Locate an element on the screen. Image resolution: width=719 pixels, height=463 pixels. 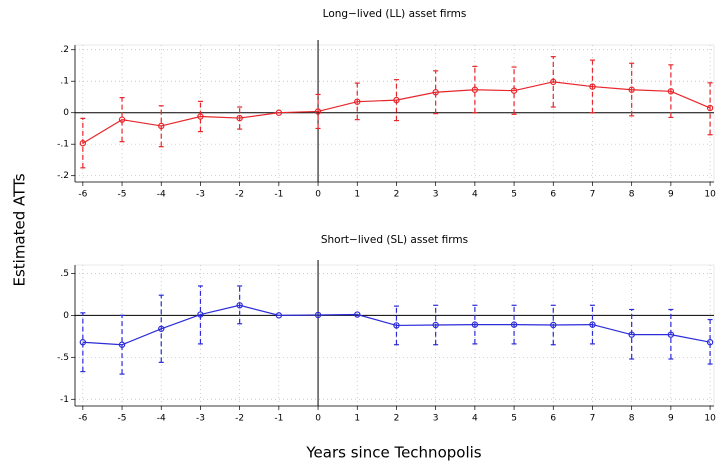
y-tick-label: -1 is located at coordinates (64, 400).